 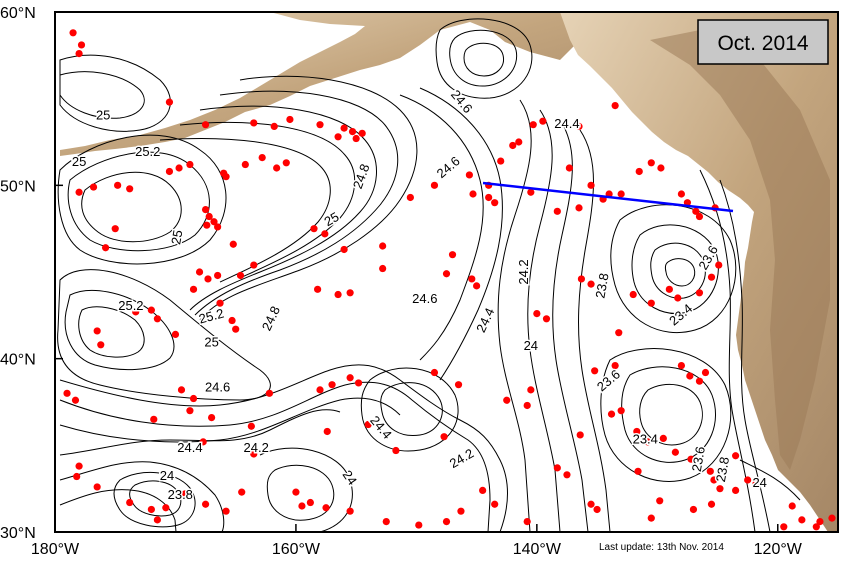 What do you see at coordinates (18, 533) in the screenshot?
I see `lat-tick-label: 30°N` at bounding box center [18, 533].